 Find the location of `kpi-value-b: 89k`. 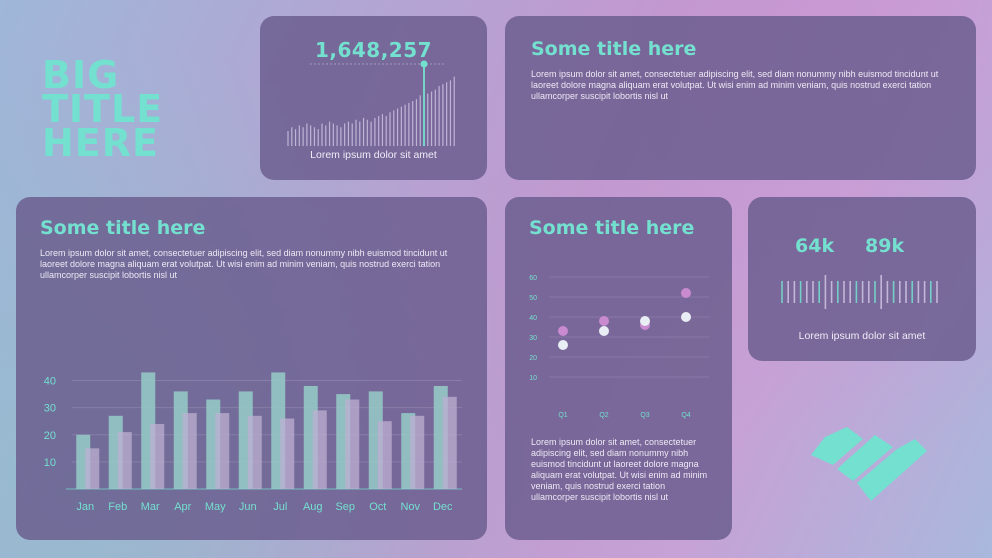

kpi-value-b: 89k is located at coordinates (885, 246).